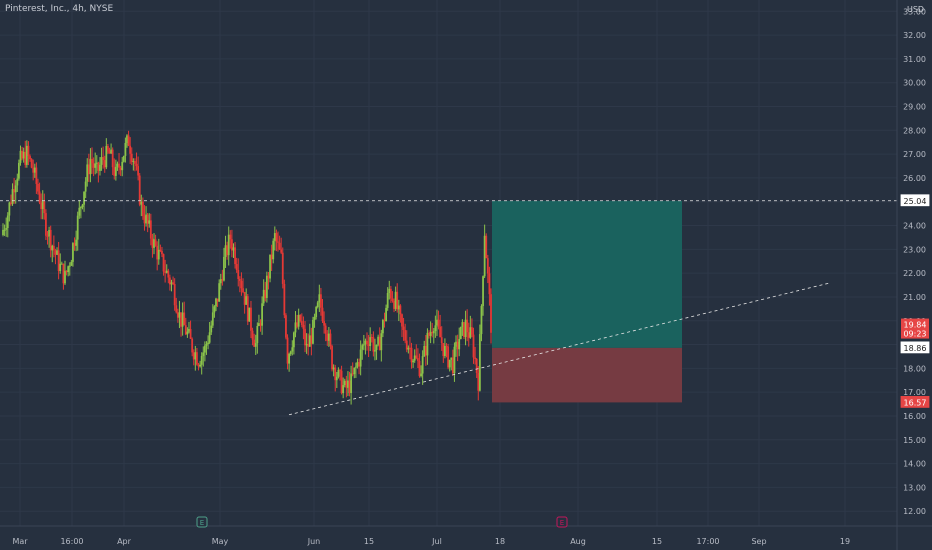 This screenshot has width=932, height=550. I want to click on y-tick-label: 21.00, so click(914, 297).